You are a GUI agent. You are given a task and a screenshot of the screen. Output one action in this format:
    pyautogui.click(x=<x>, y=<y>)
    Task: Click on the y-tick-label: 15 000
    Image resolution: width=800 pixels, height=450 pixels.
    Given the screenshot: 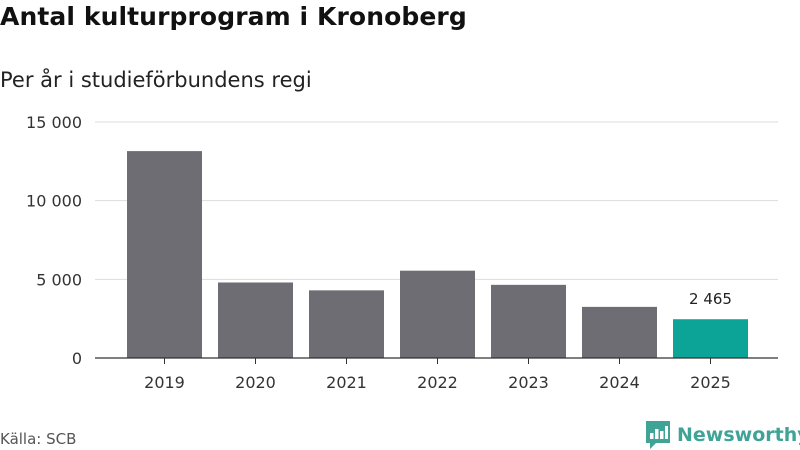 What is the action you would take?
    pyautogui.click(x=54, y=122)
    